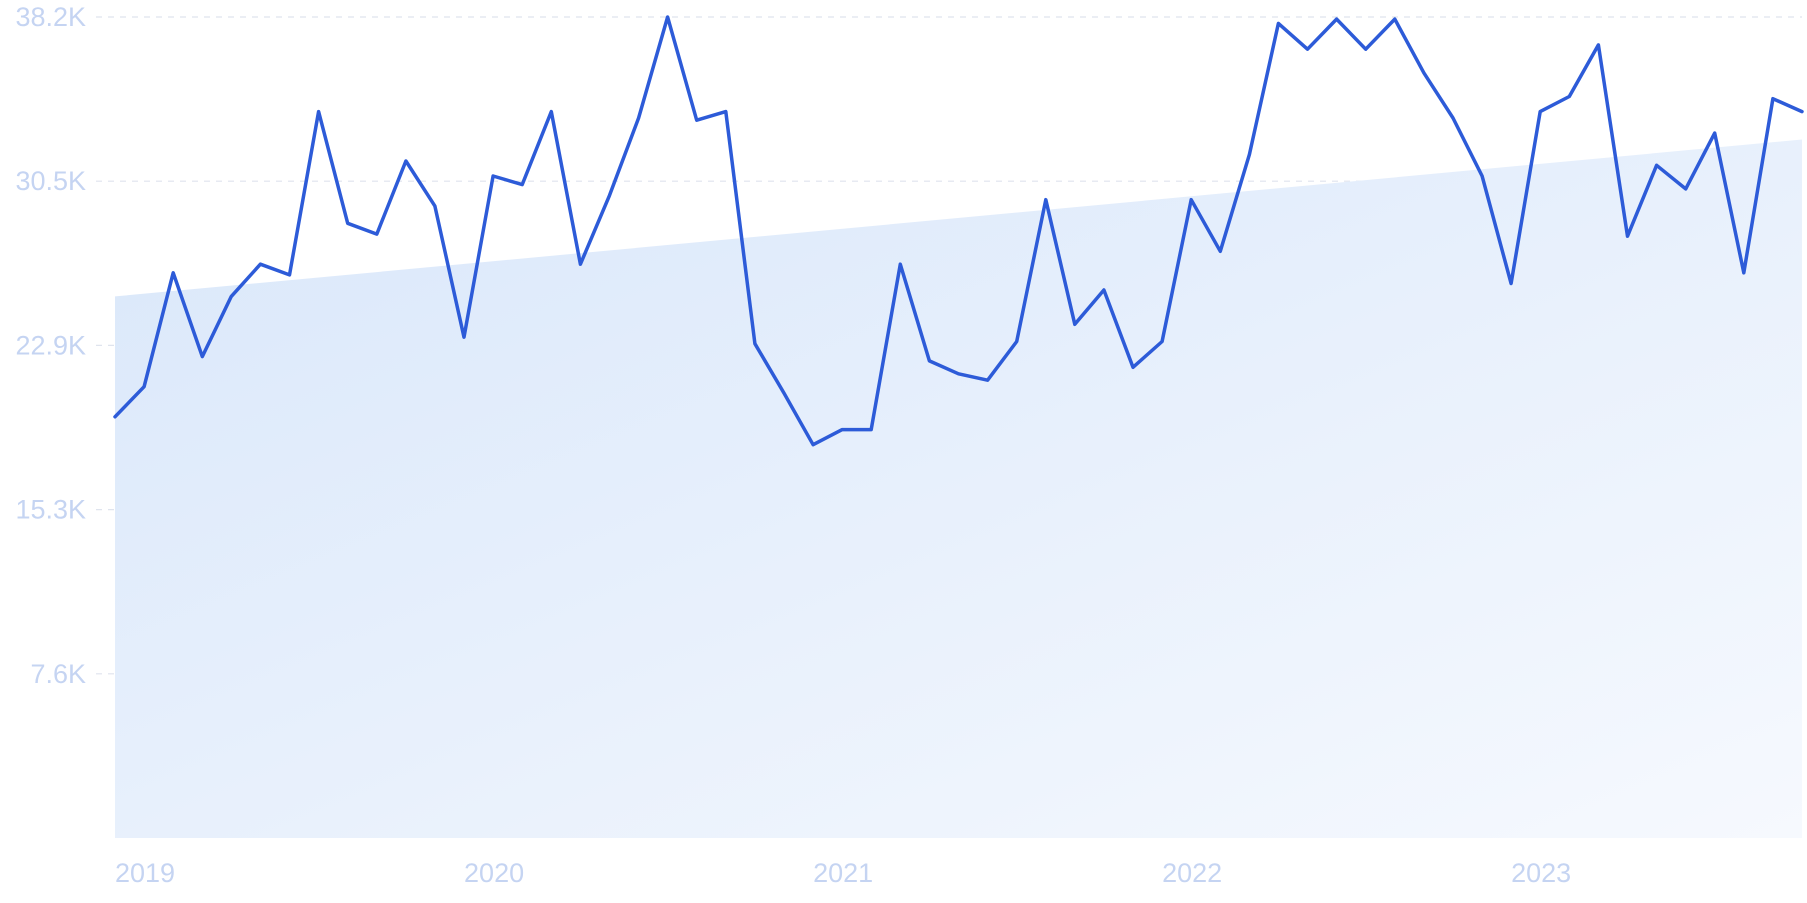  I want to click on x-axis-ticks: 2019 2020 2021 2022 2023, so click(843, 873).